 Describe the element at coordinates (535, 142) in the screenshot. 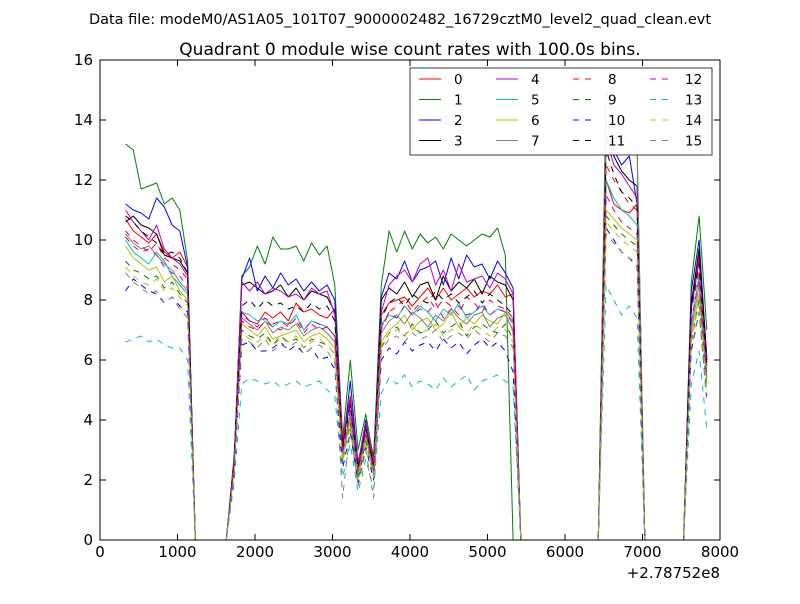

I see `legend-label-7: 7` at that location.